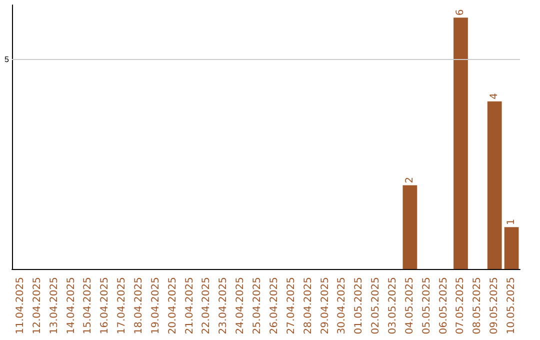 The image size is (540, 340). Describe the element at coordinates (240, 305) in the screenshot. I see `x-tick-label: 24.04.2025` at that location.